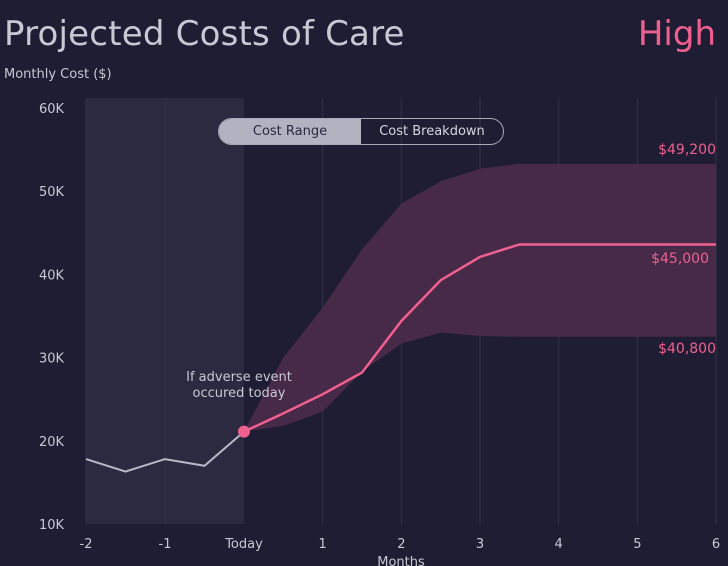 This screenshot has height=566, width=728. I want to click on y-tick-label: 60K, so click(52, 109).